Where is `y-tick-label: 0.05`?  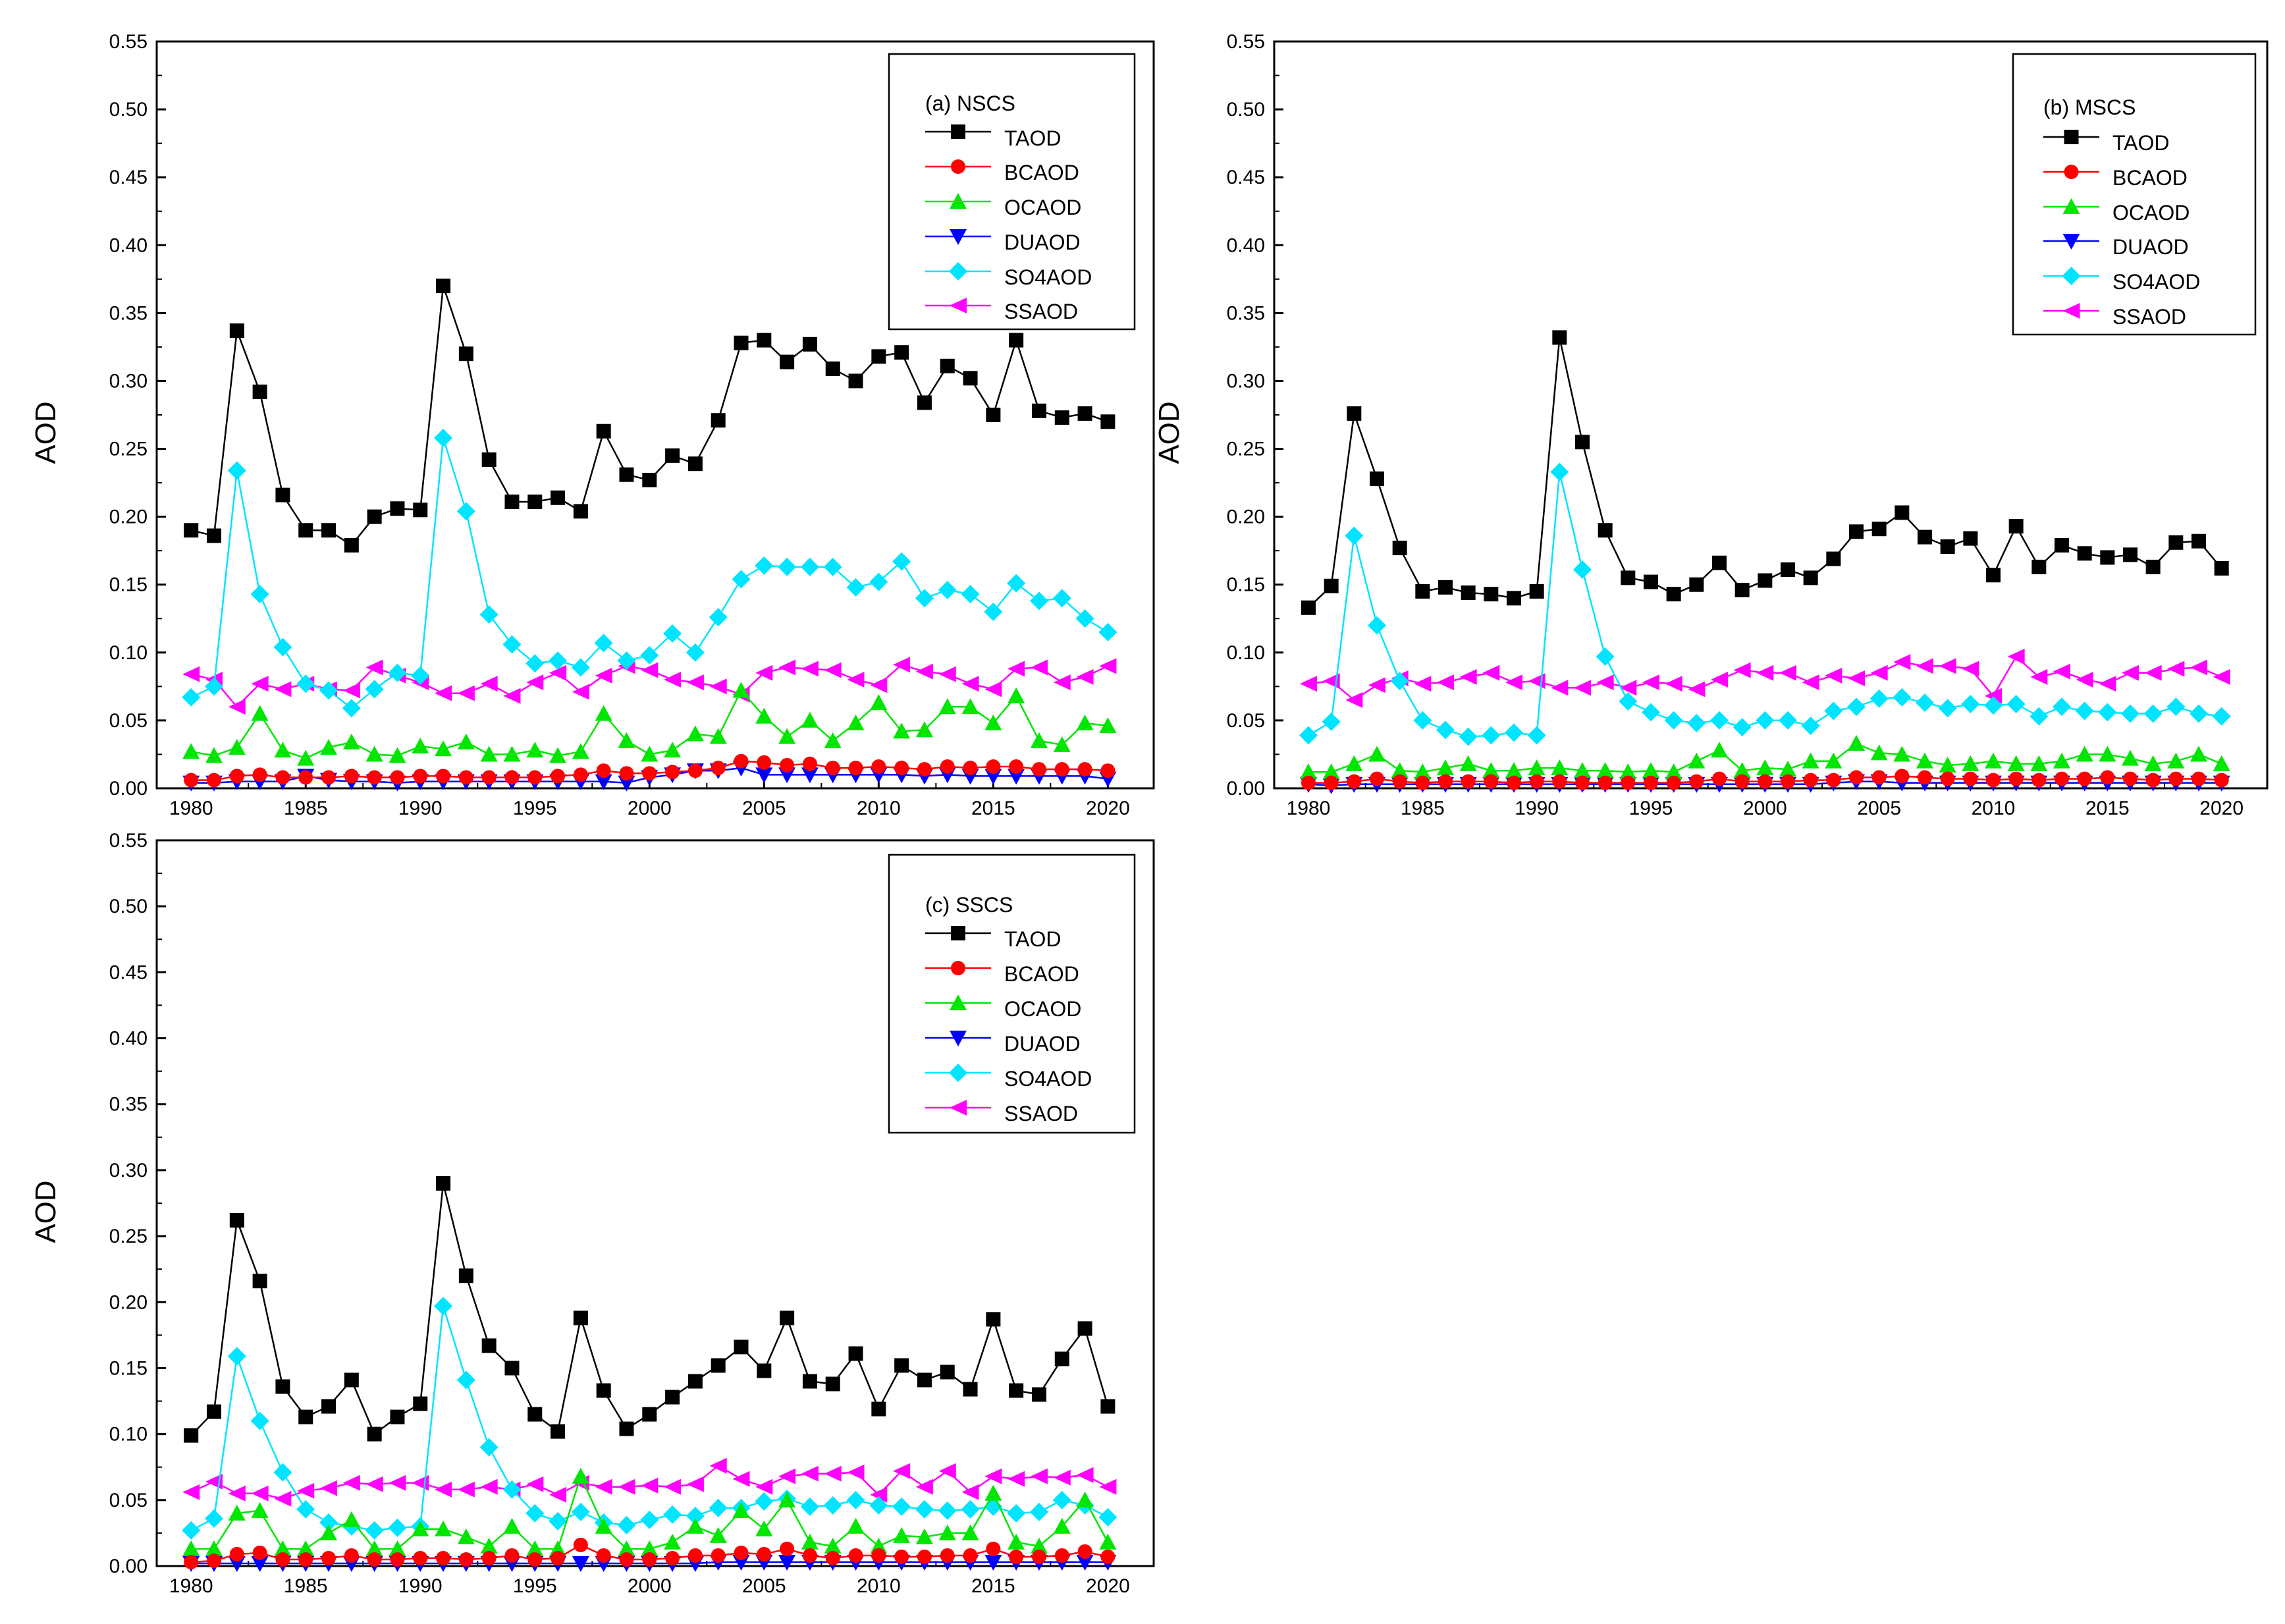 y-tick-label: 0.05 is located at coordinates (128, 1500).